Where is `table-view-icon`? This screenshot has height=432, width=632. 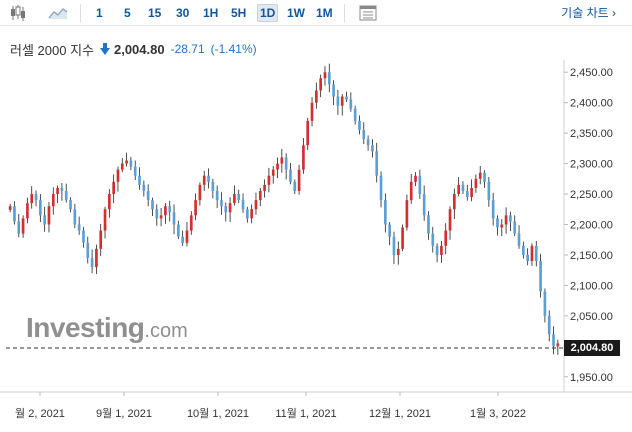 table-view-icon is located at coordinates (368, 13).